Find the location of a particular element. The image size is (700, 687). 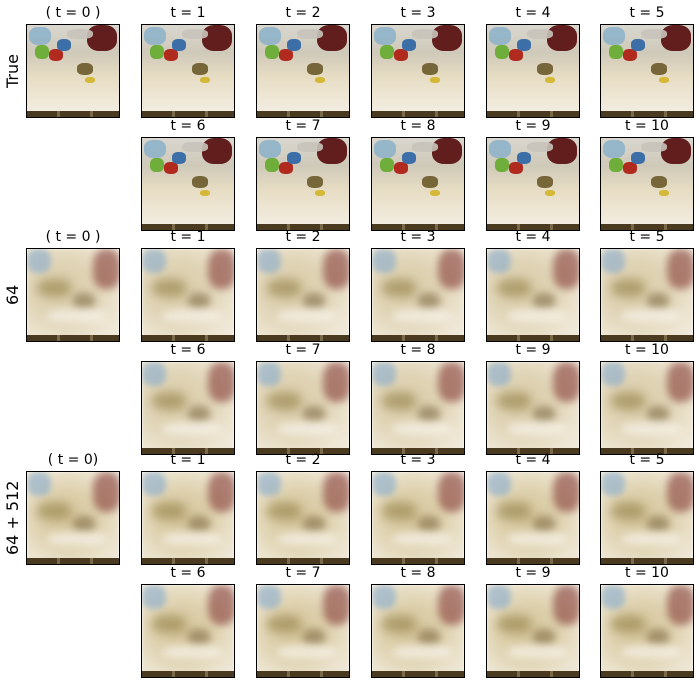

row-label: 64 + 512 is located at coordinates (12, 518).